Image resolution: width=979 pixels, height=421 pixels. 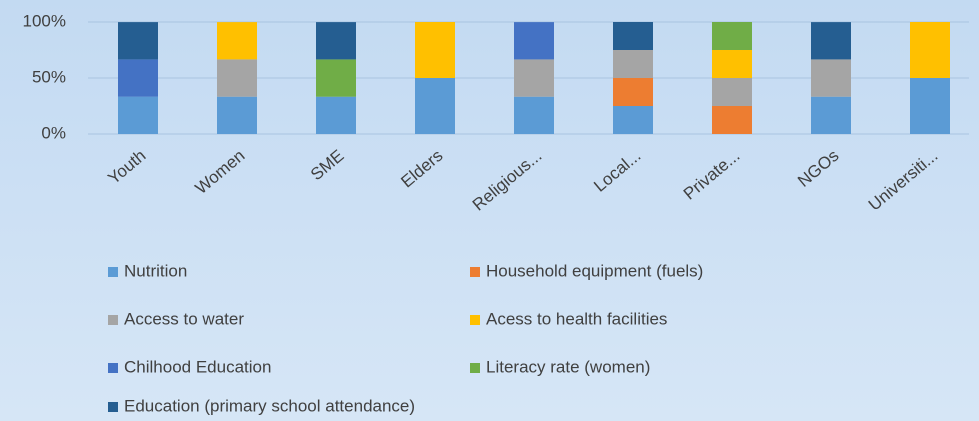 What do you see at coordinates (197, 366) in the screenshot?
I see `legend-label: Chilhood Education` at bounding box center [197, 366].